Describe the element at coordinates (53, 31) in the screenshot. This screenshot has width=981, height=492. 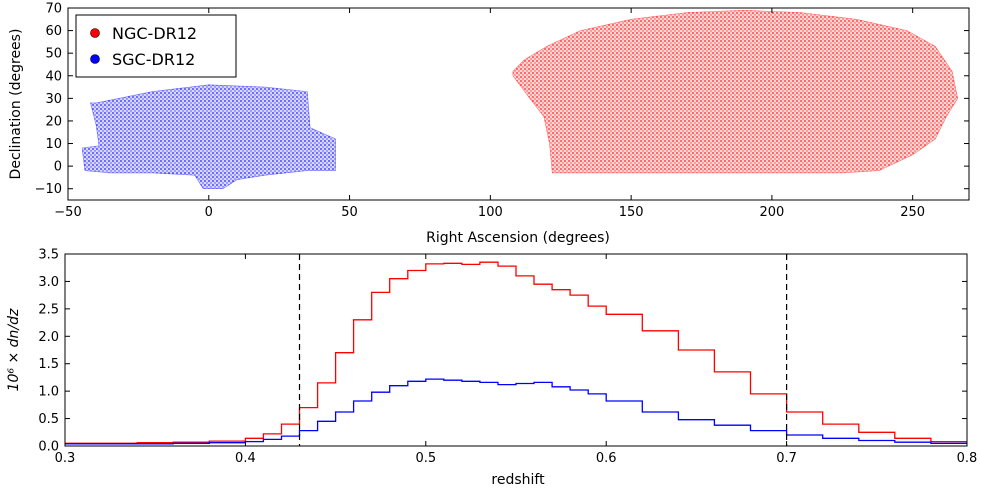
I see `sky-map-y-tick-label: 60` at that location.